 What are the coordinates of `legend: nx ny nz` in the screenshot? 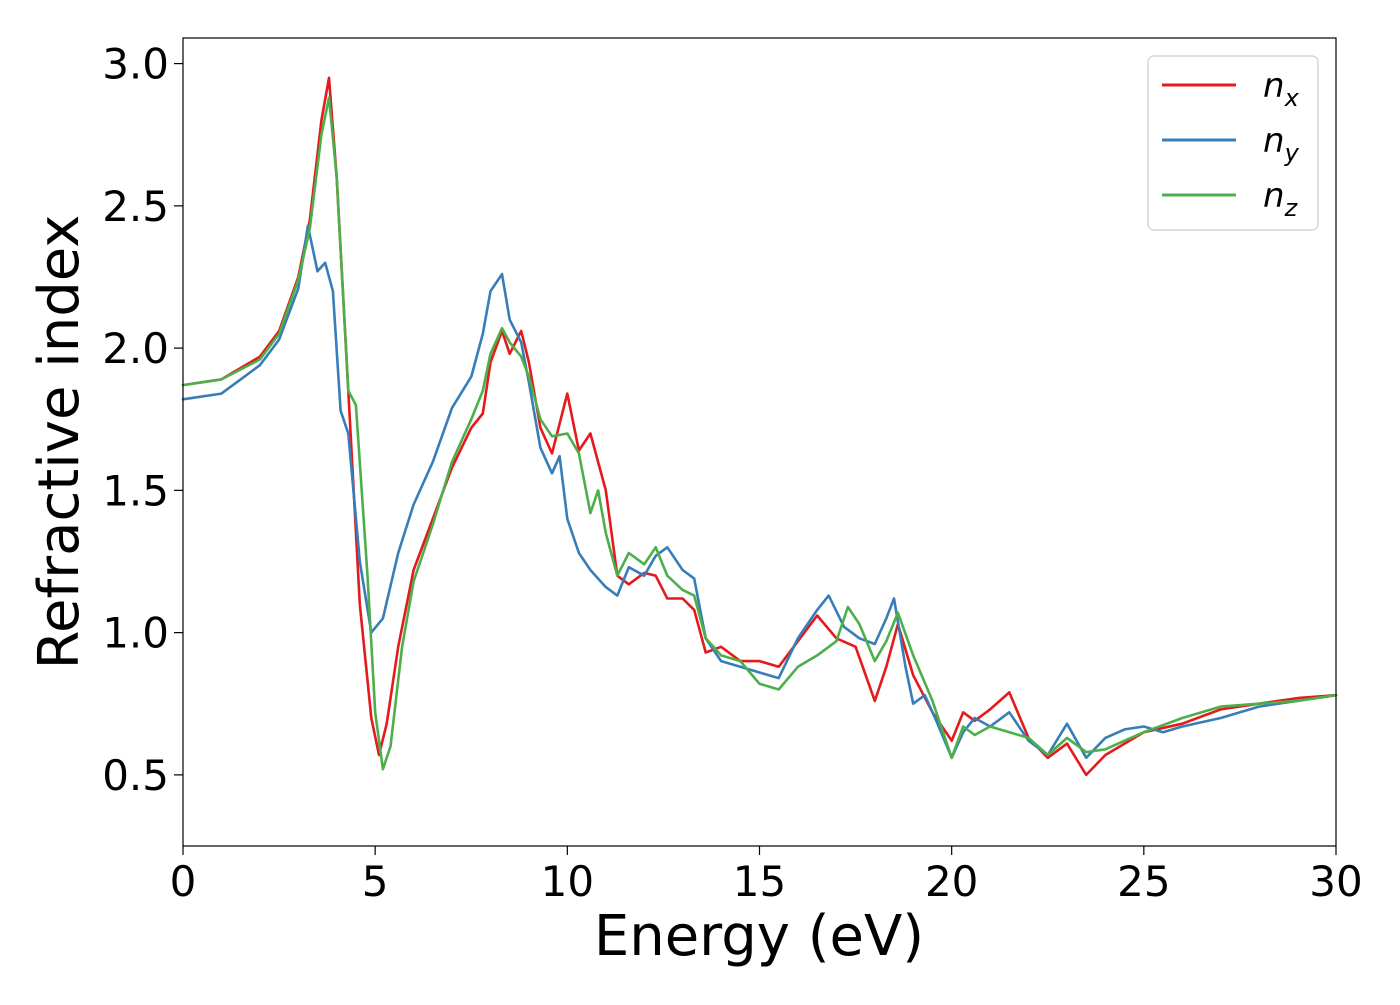 It's located at (1233, 143).